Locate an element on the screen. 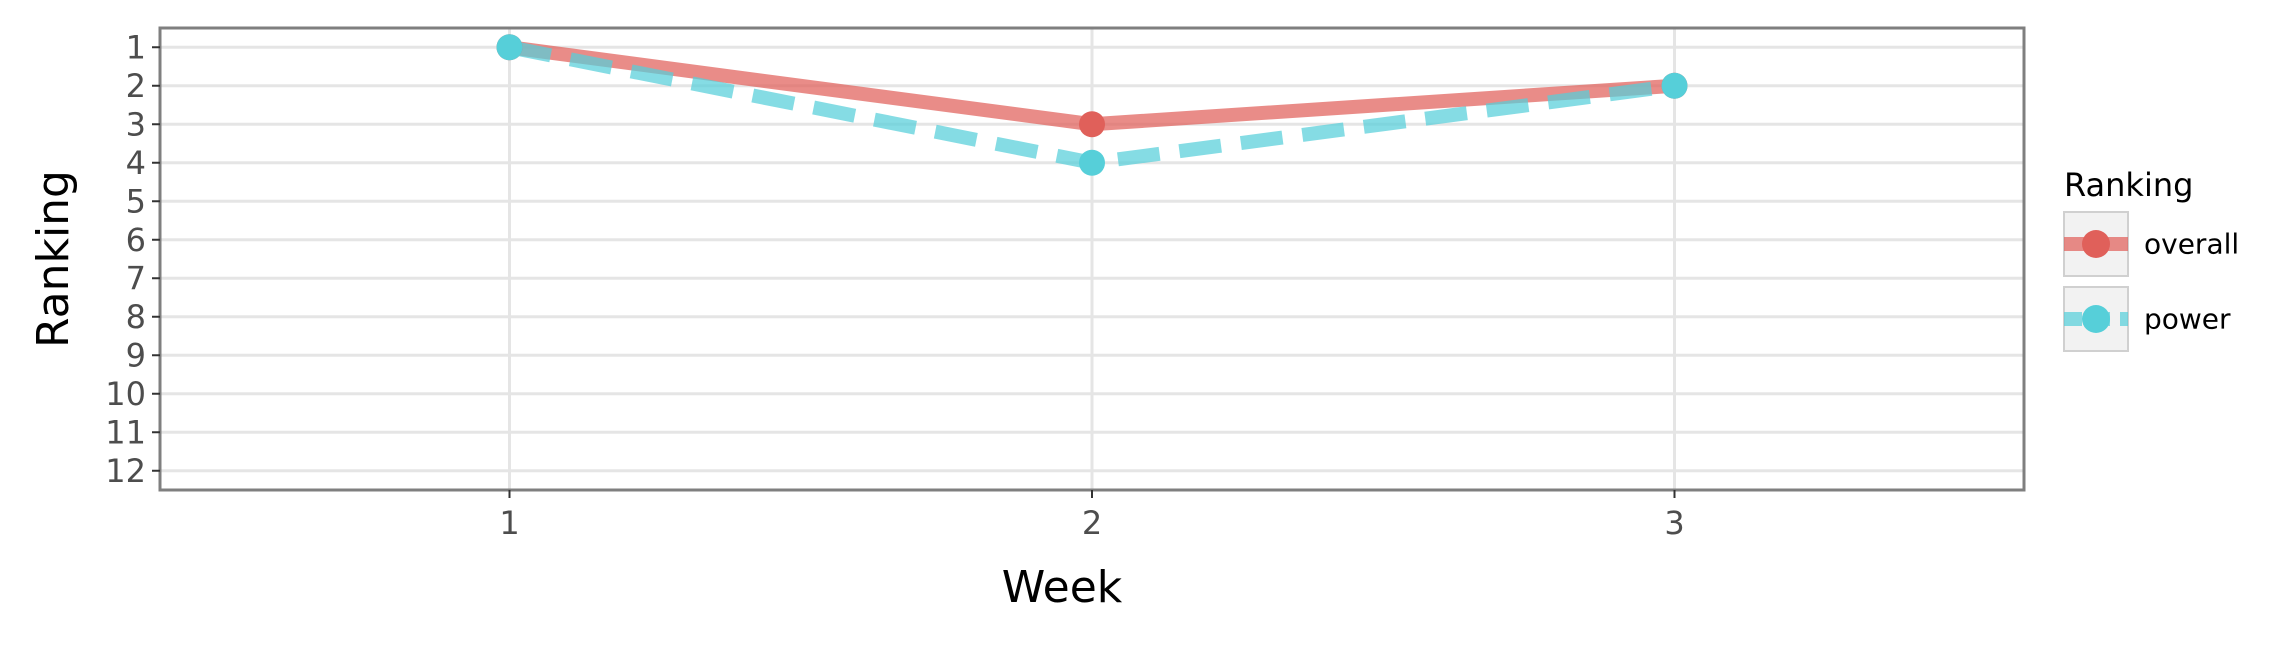 This screenshot has height=646, width=2276. y-tick-label: 12 is located at coordinates (125, 471).